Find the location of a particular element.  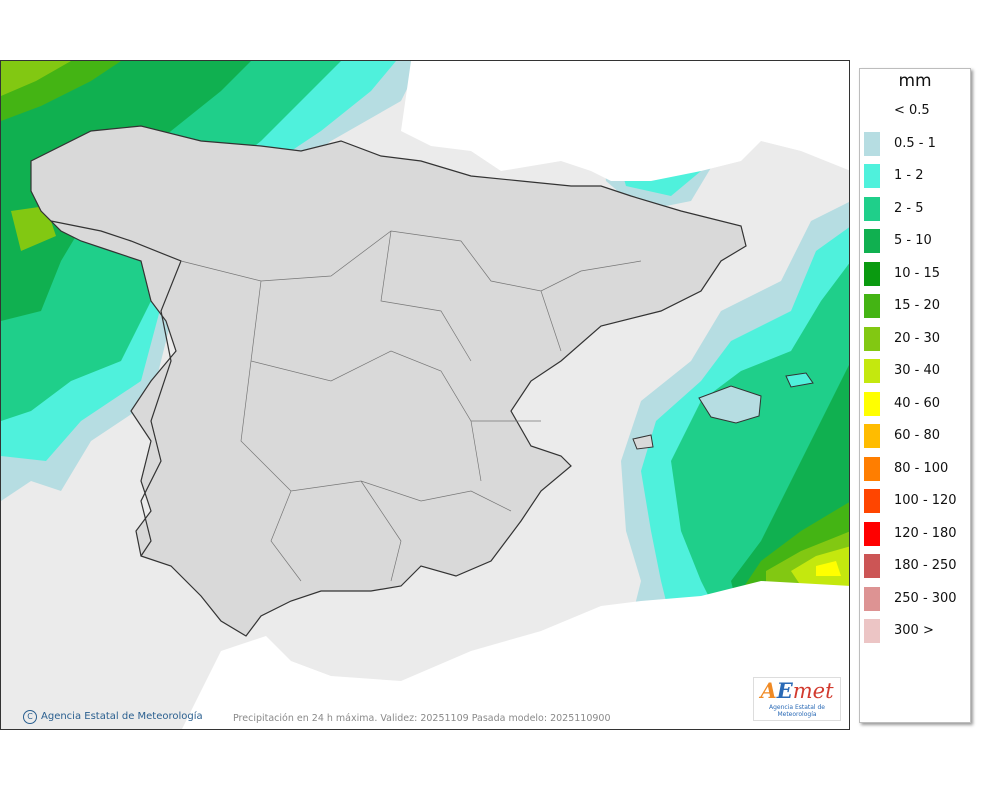

precip-zone-atlantic-green-patch is located at coordinates (33, 228).